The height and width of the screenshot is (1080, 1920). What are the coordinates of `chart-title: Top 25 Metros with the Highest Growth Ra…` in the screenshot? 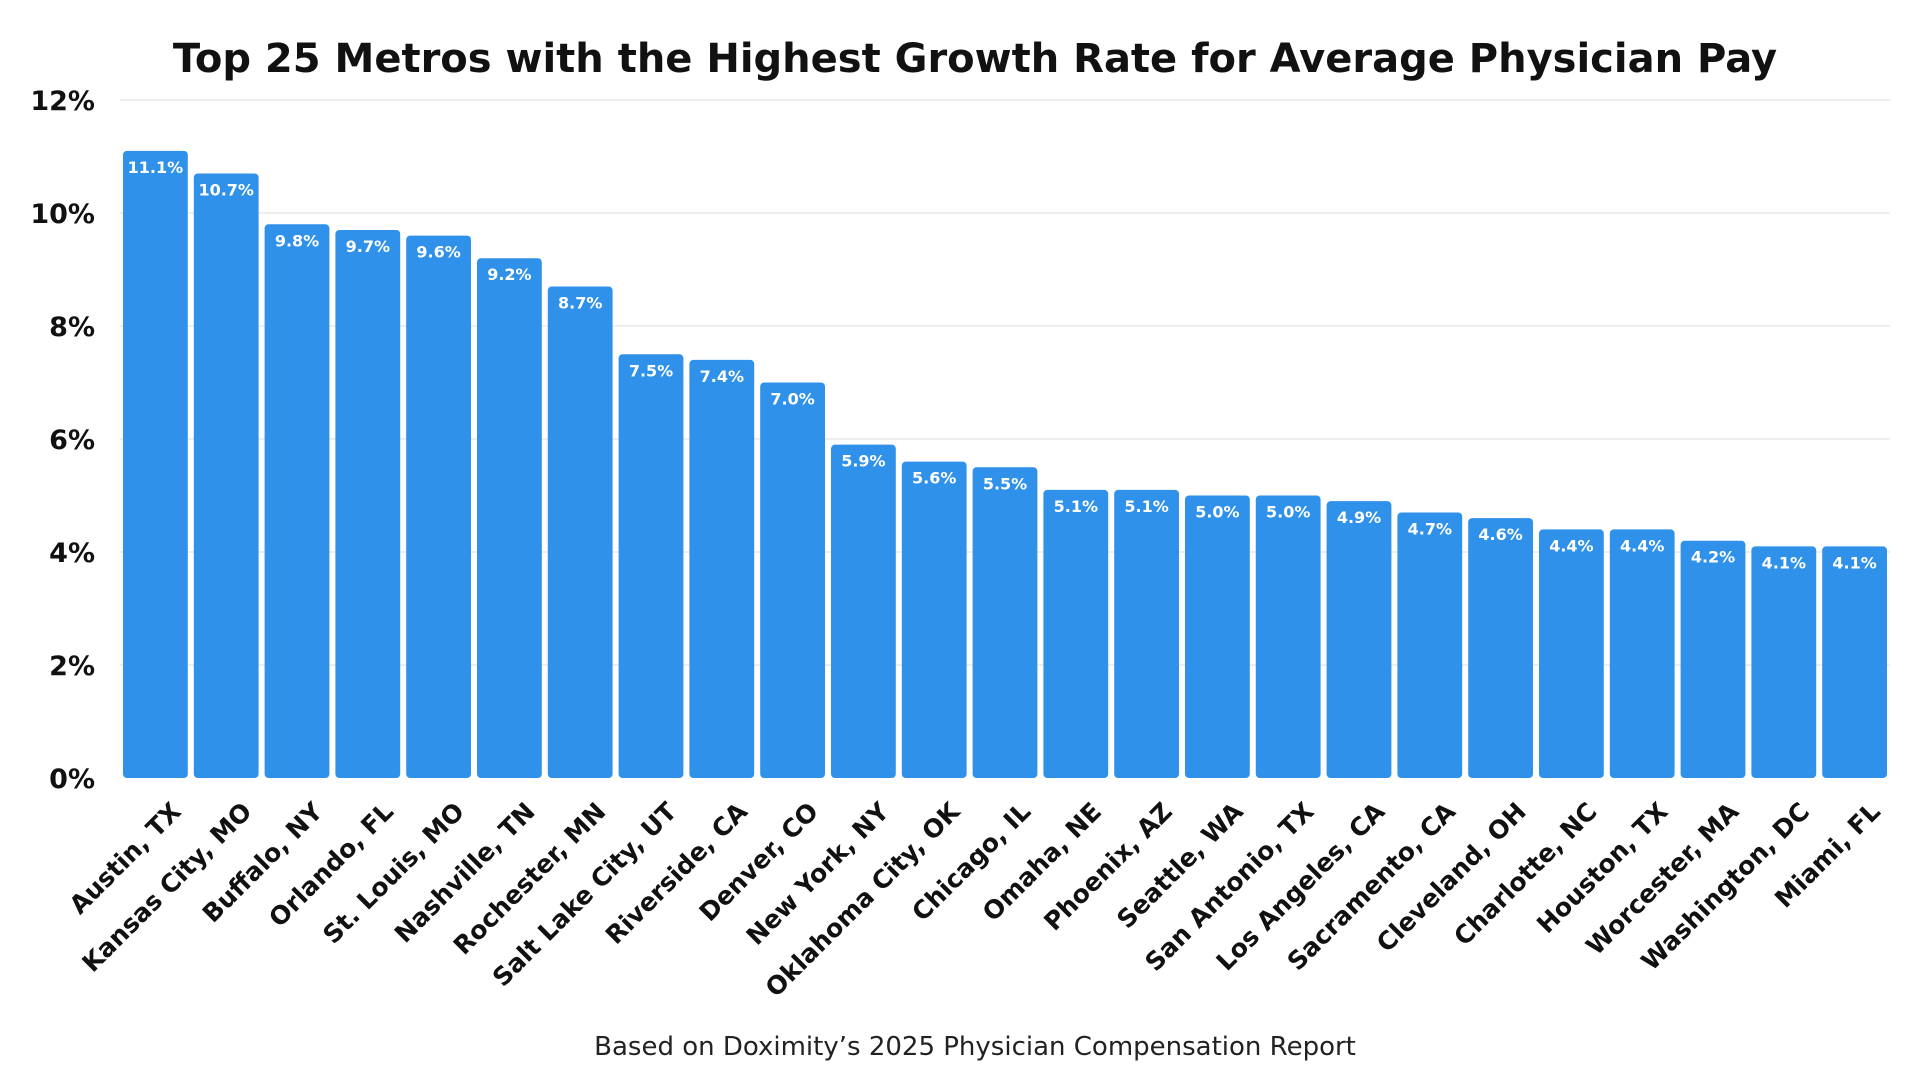 It's located at (975, 59).